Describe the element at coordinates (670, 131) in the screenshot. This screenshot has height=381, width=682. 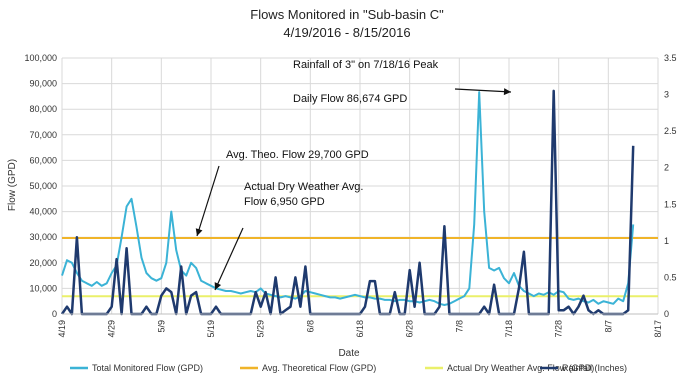
I see `y2-tick-label: 2.5` at that location.